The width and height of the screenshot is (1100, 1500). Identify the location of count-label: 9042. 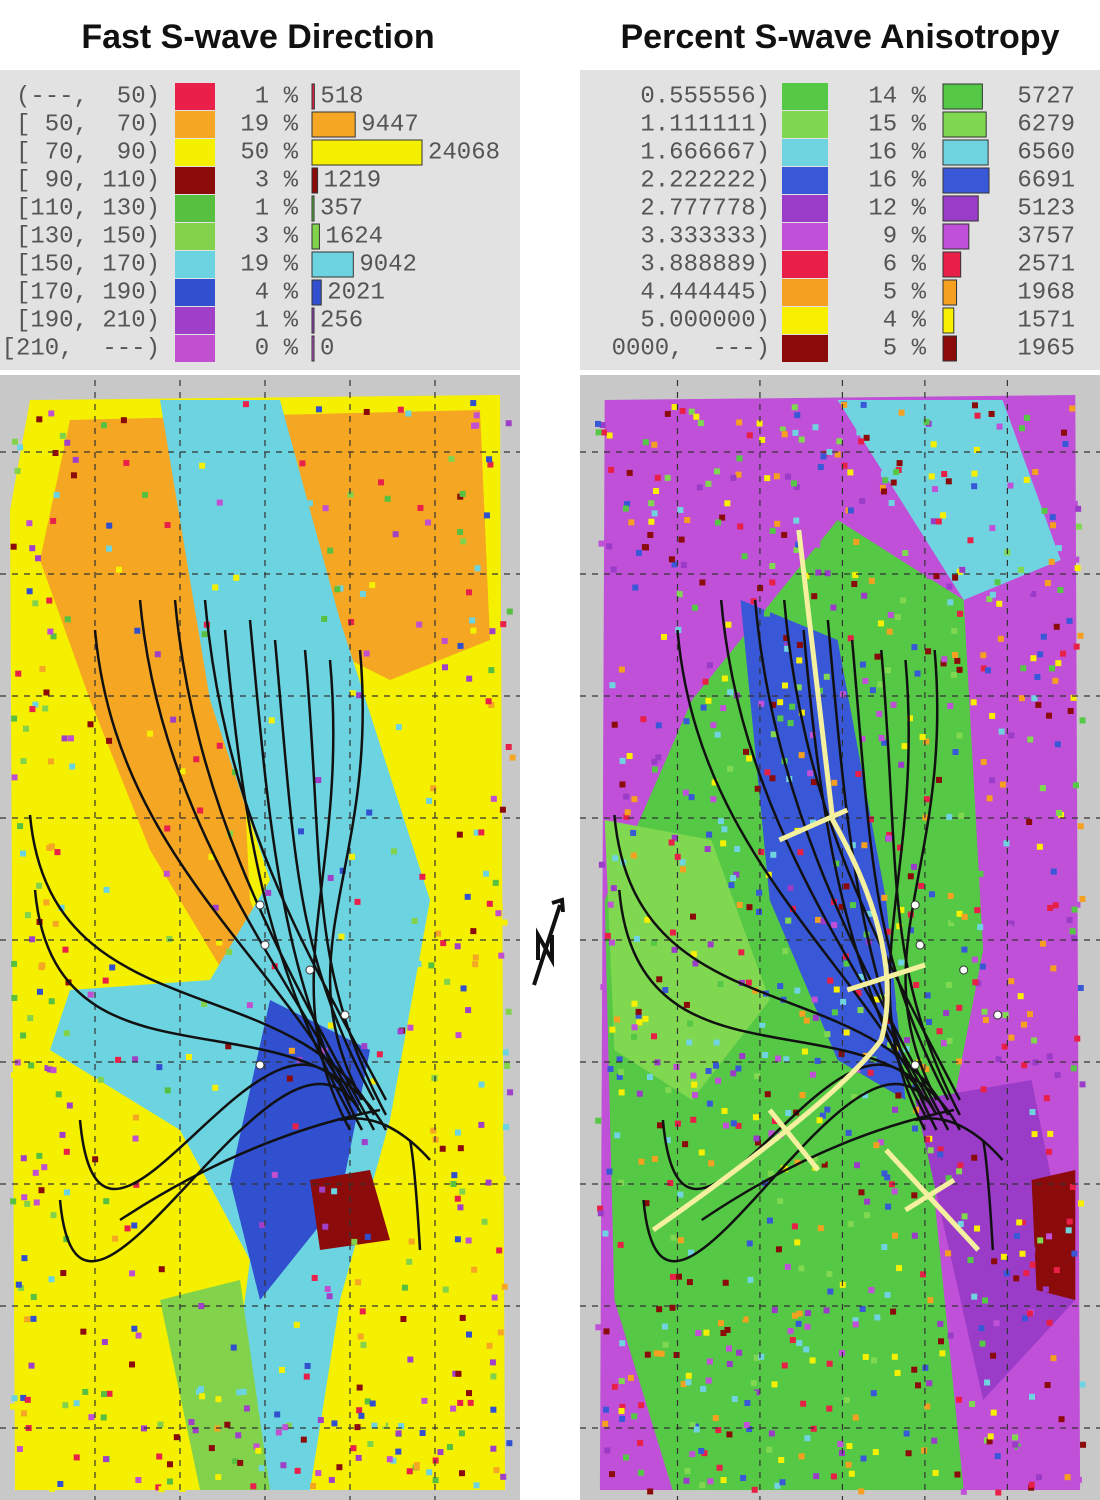
(388, 264).